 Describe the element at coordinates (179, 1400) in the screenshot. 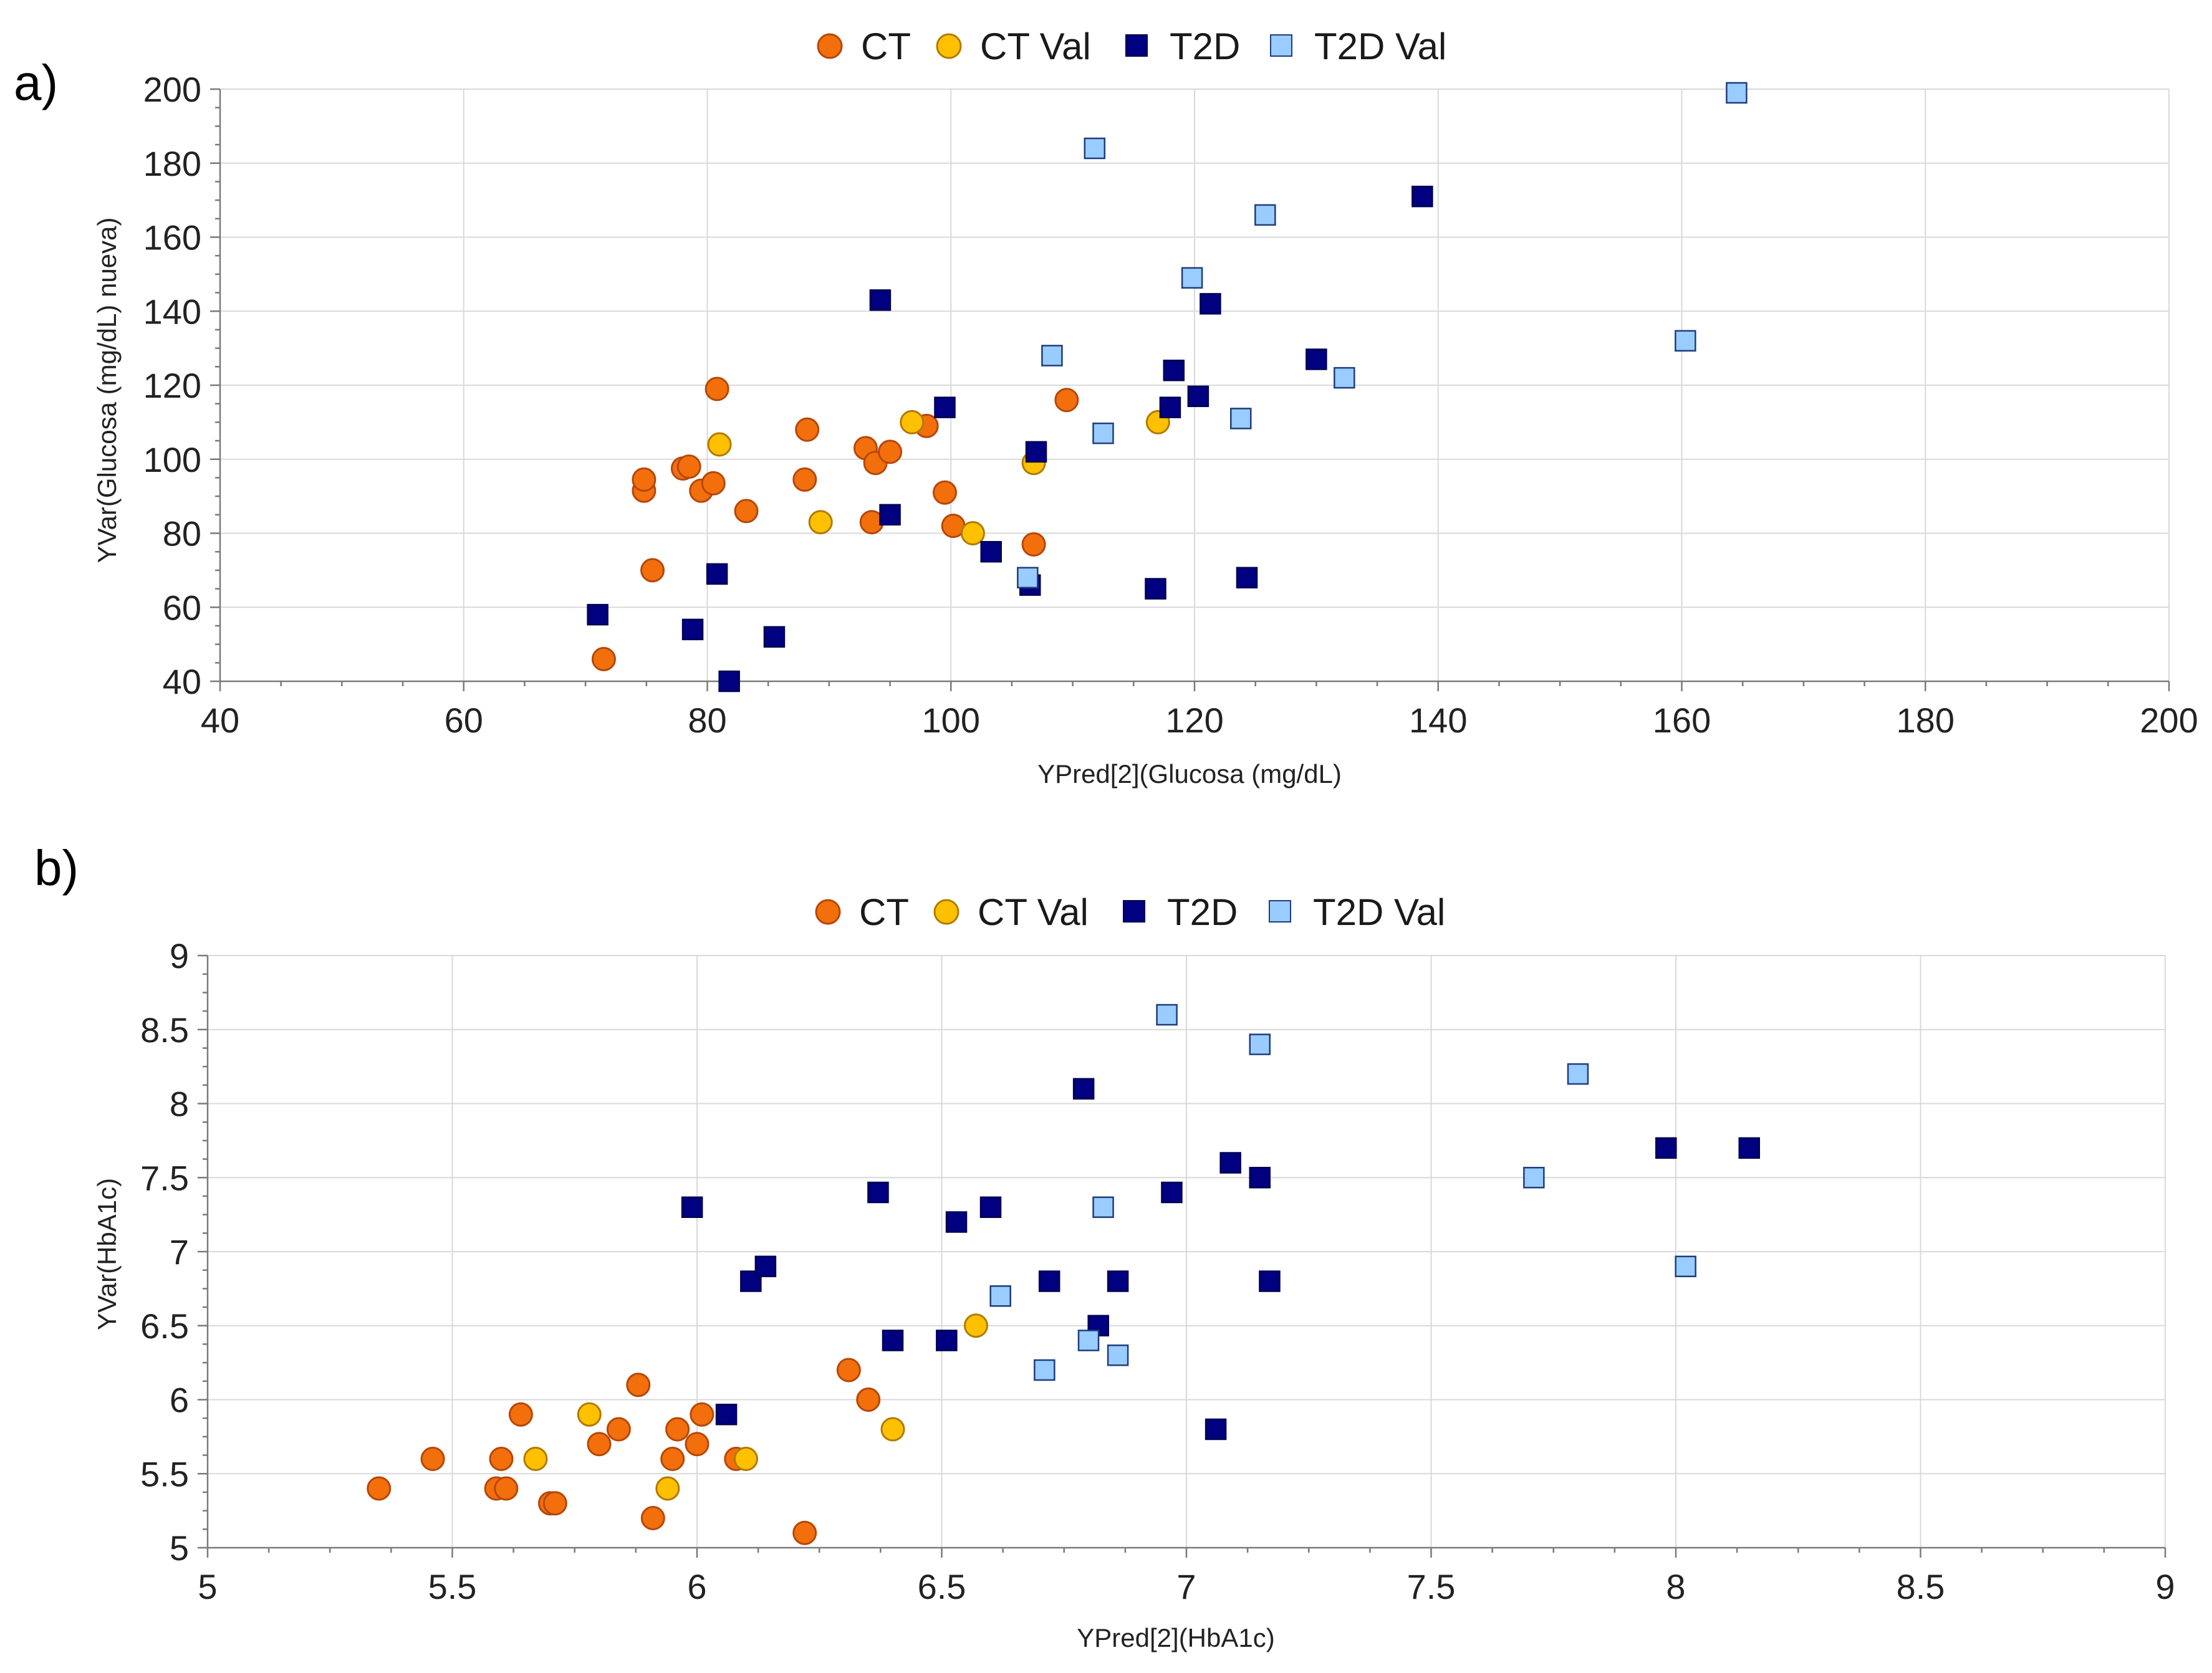

I see `y-tick-label: 6` at that location.